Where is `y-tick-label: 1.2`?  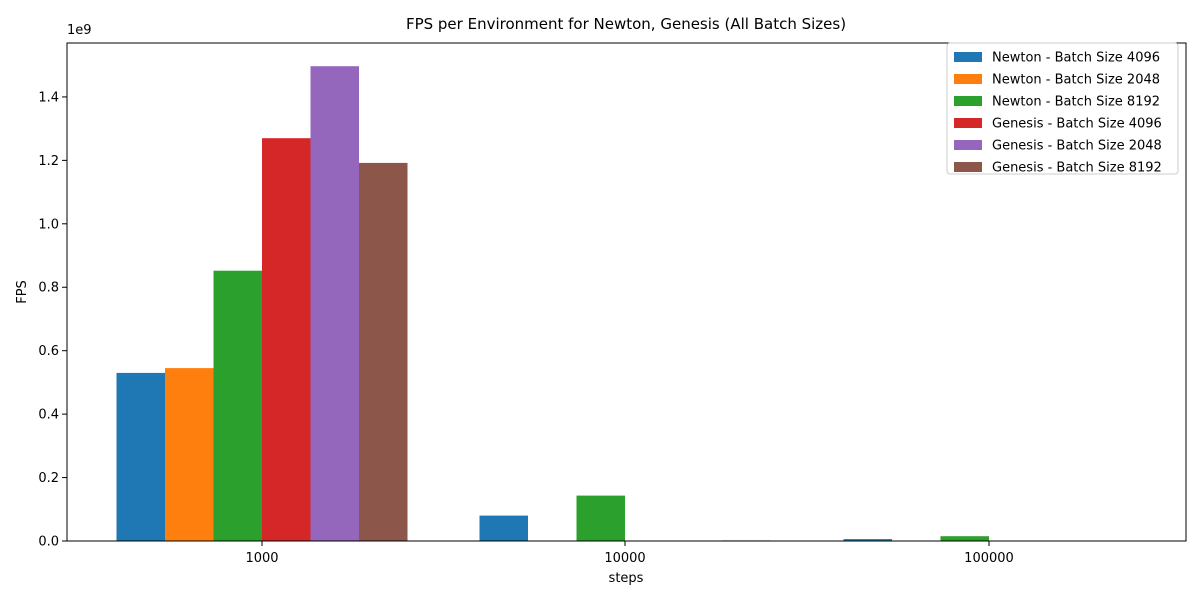
y-tick-label: 1.2 is located at coordinates (48, 161).